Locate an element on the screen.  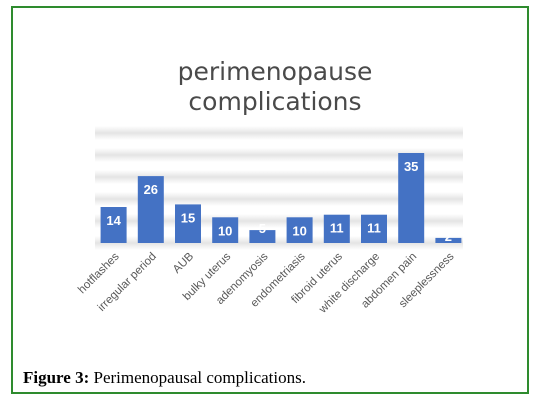
bar-fibroid-uterus is located at coordinates (336, 228).